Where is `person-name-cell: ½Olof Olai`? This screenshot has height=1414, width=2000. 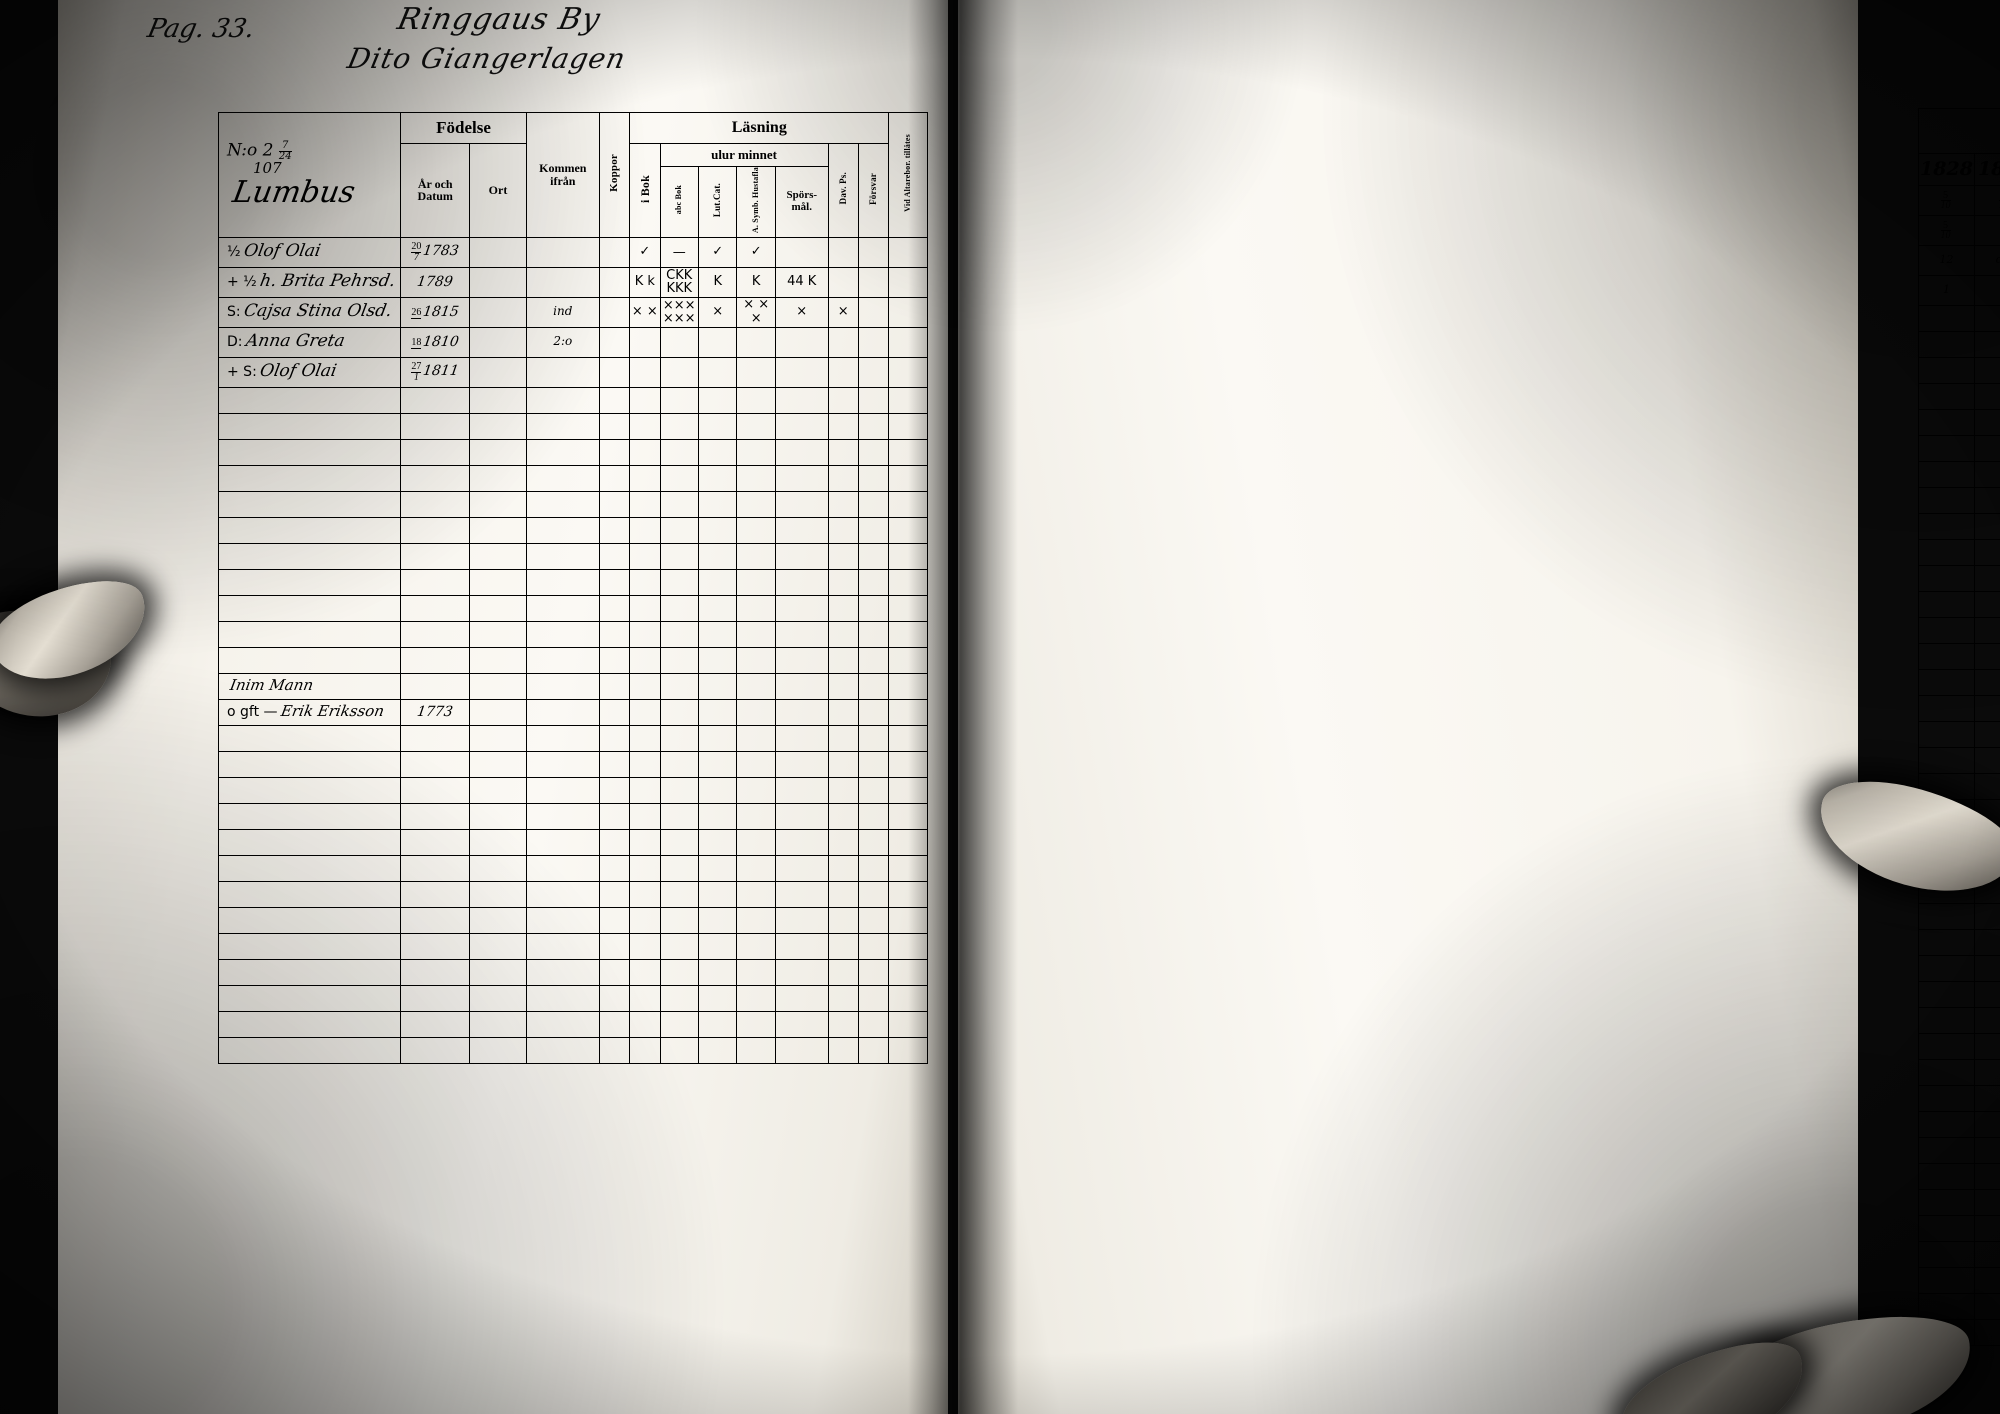 person-name-cell: ½Olof Olai is located at coordinates (309, 252).